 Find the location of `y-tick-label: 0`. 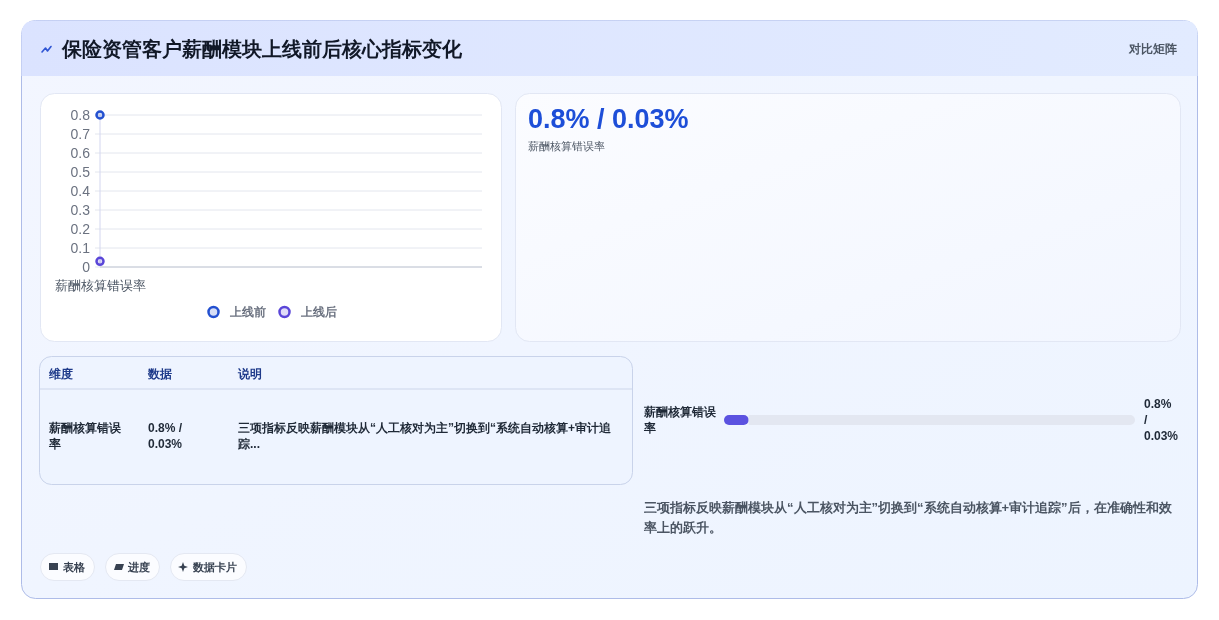

y-tick-label: 0 is located at coordinates (86, 267).